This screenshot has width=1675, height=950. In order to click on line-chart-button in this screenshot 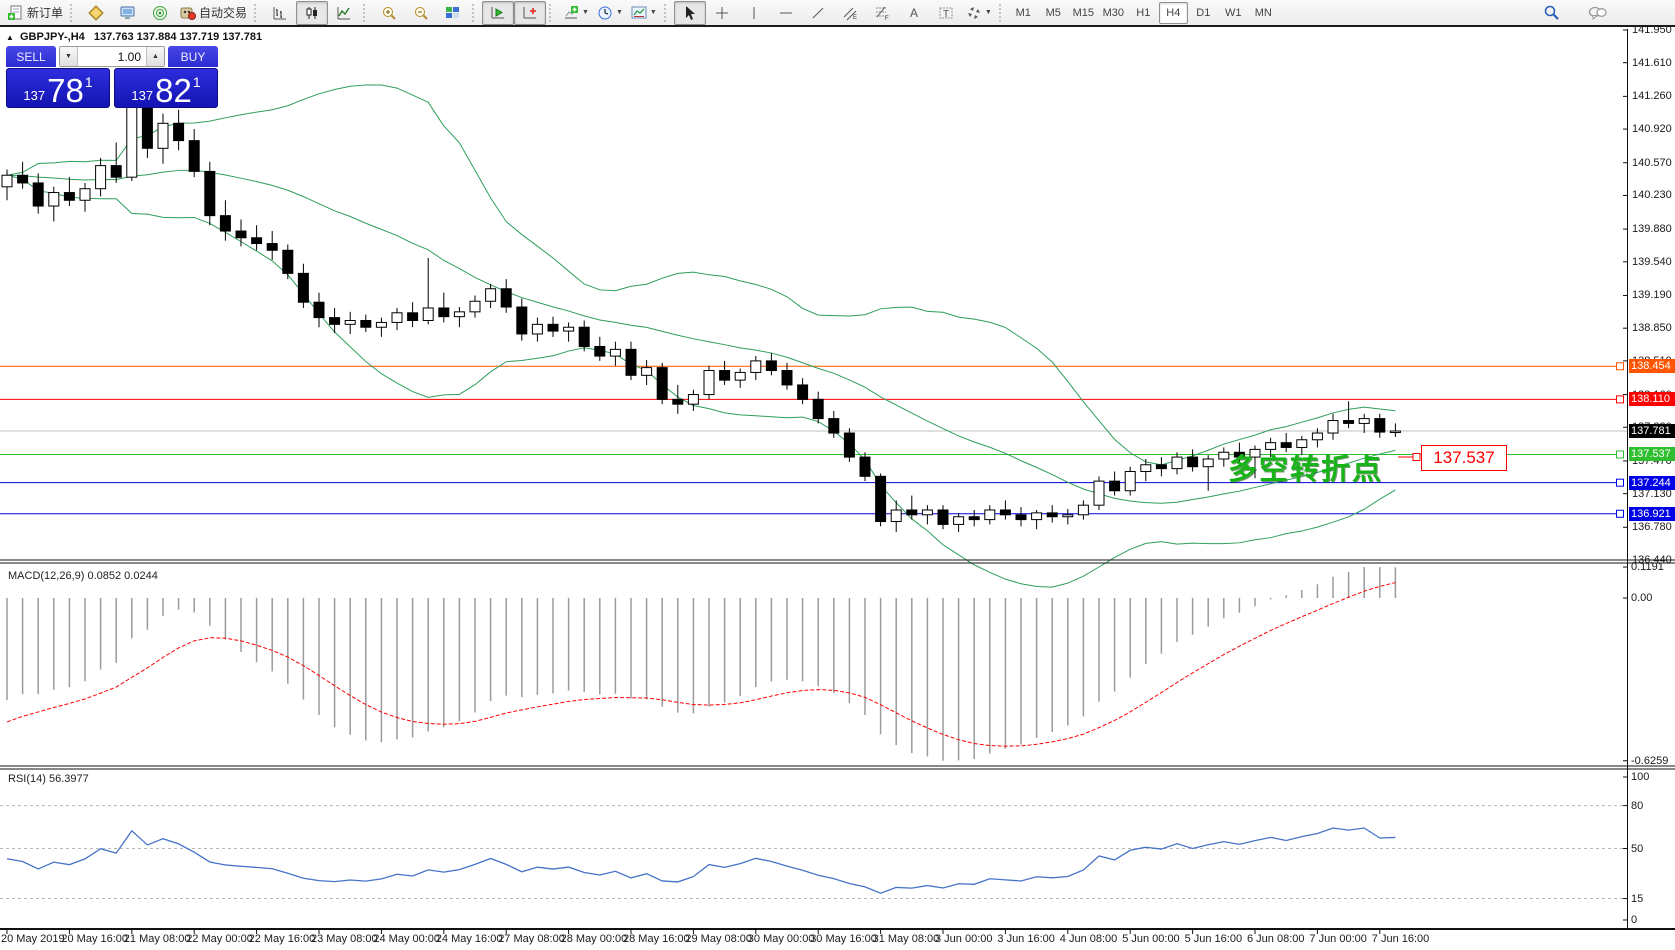, I will do `click(344, 13)`.